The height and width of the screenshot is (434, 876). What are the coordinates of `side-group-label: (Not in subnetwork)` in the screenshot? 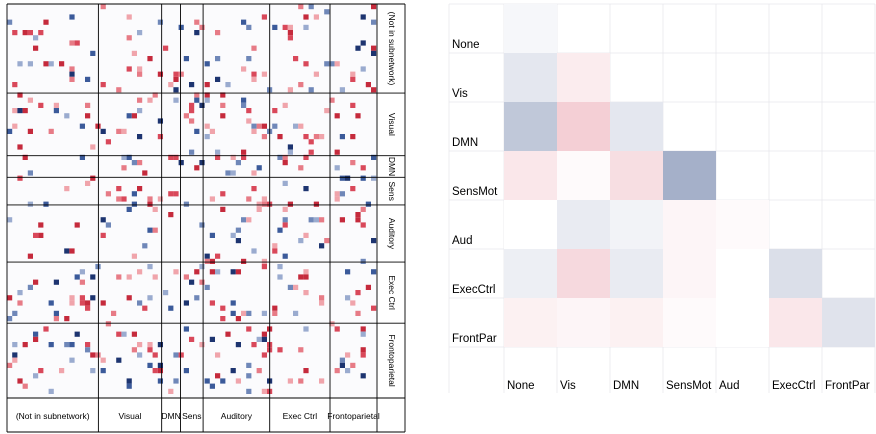 It's located at (392, 49).